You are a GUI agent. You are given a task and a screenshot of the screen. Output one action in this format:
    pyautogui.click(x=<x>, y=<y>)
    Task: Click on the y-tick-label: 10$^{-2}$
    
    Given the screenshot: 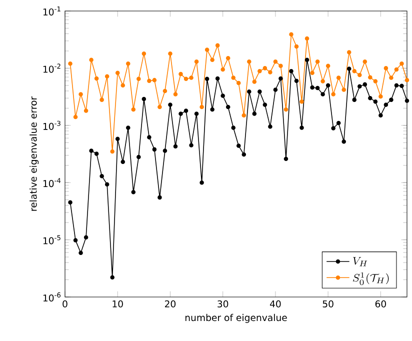 What is the action you would take?
    pyautogui.click(x=51, y=68)
    